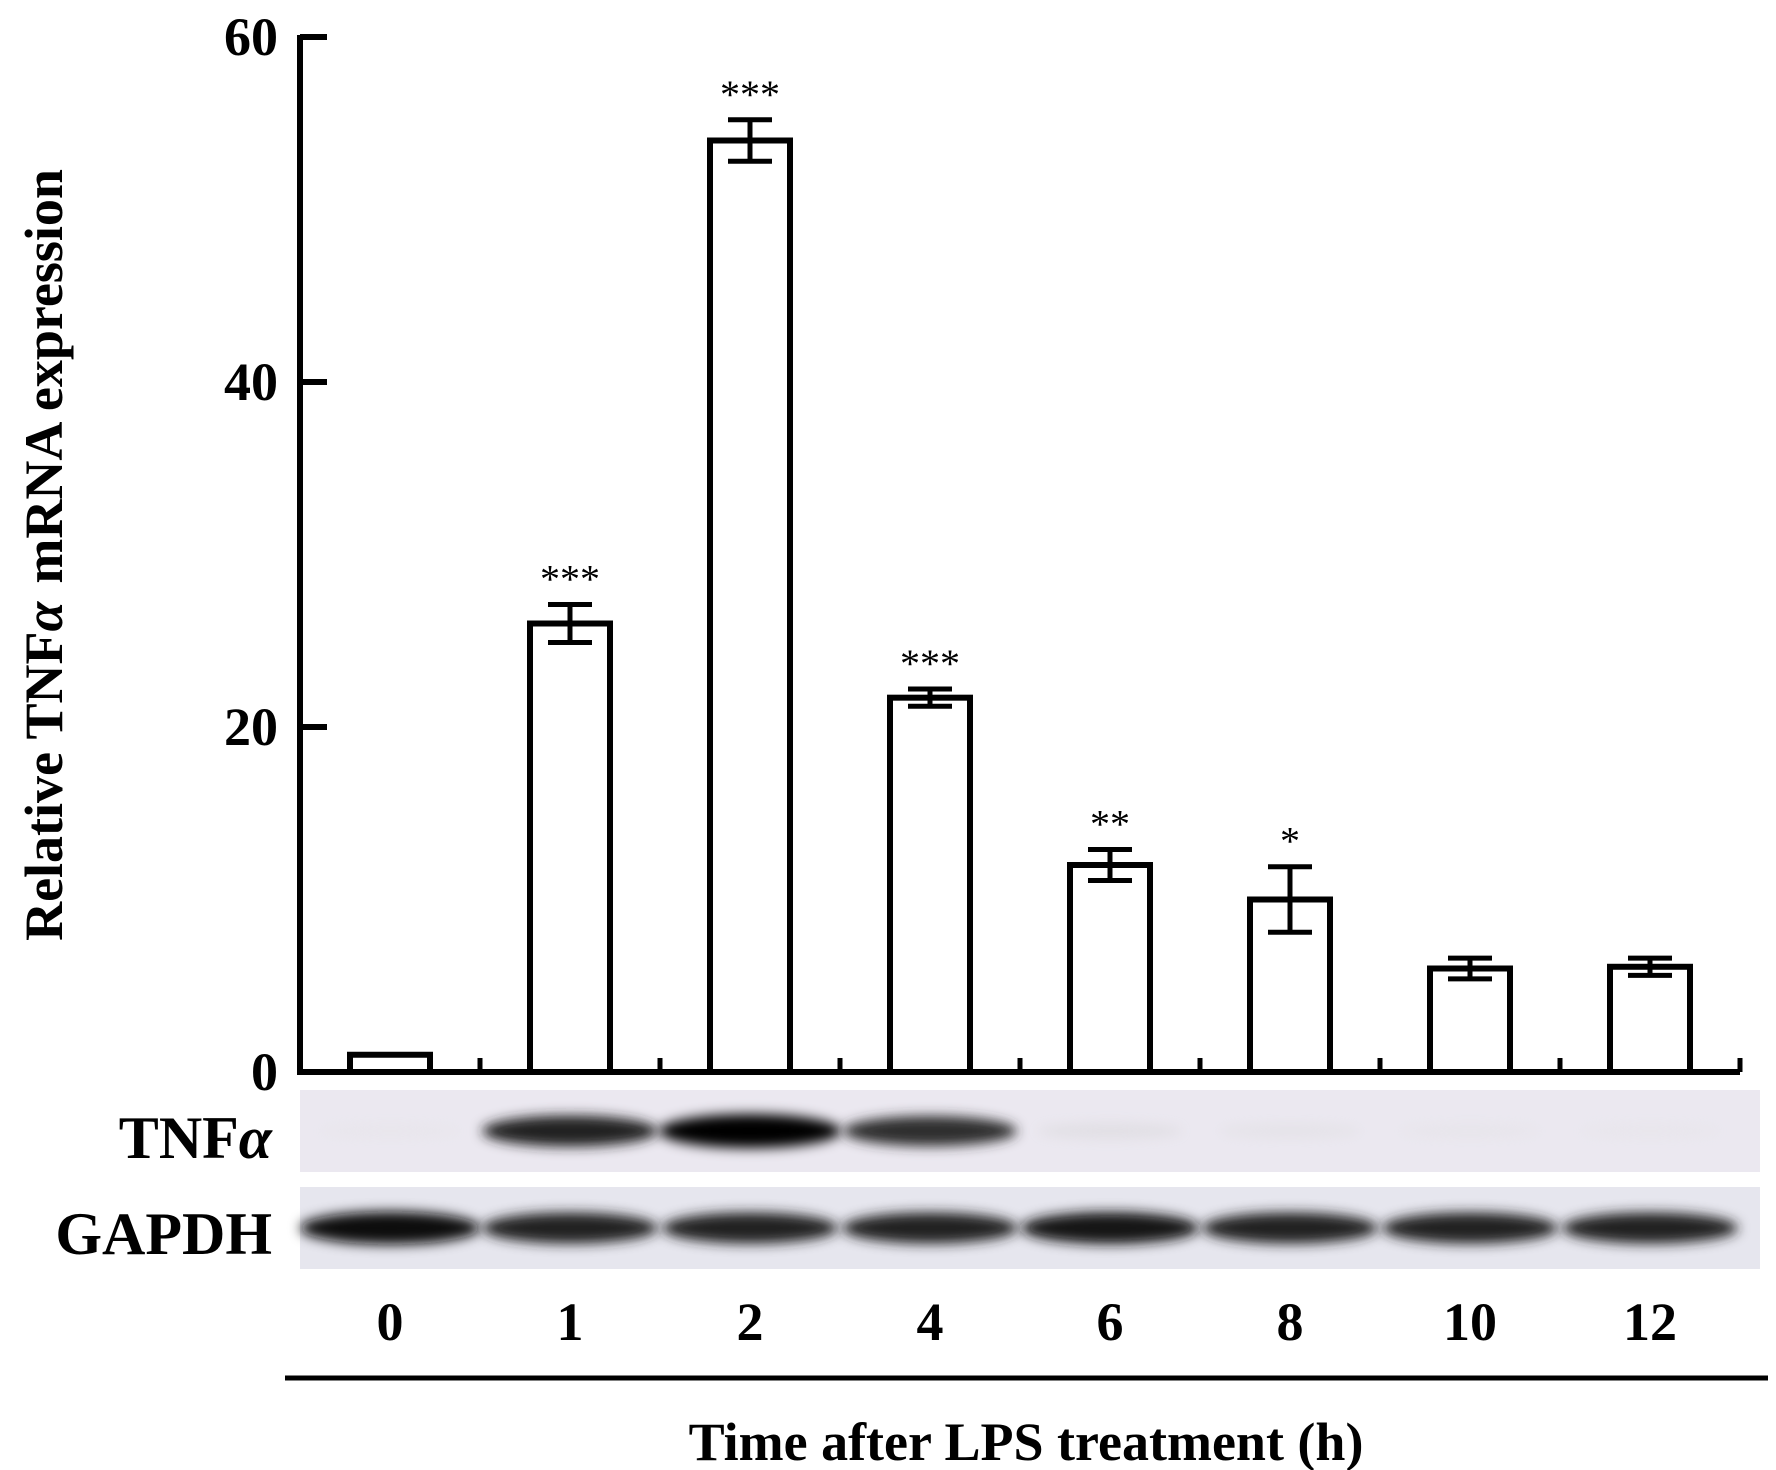  What do you see at coordinates (930, 663) in the screenshot?
I see `significance-label-4h: ***` at bounding box center [930, 663].